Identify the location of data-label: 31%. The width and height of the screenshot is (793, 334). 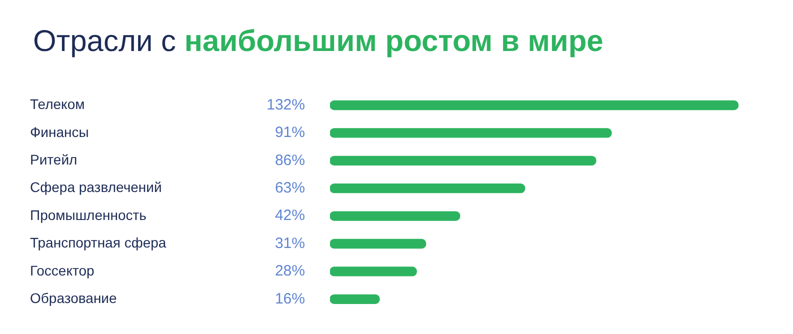
(289, 243).